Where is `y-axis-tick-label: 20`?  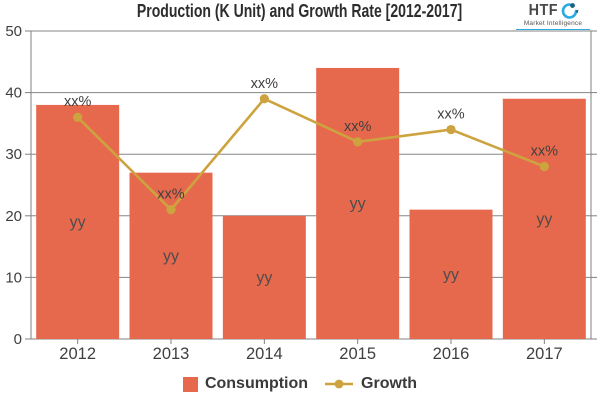 y-axis-tick-label: 20 is located at coordinates (13, 216).